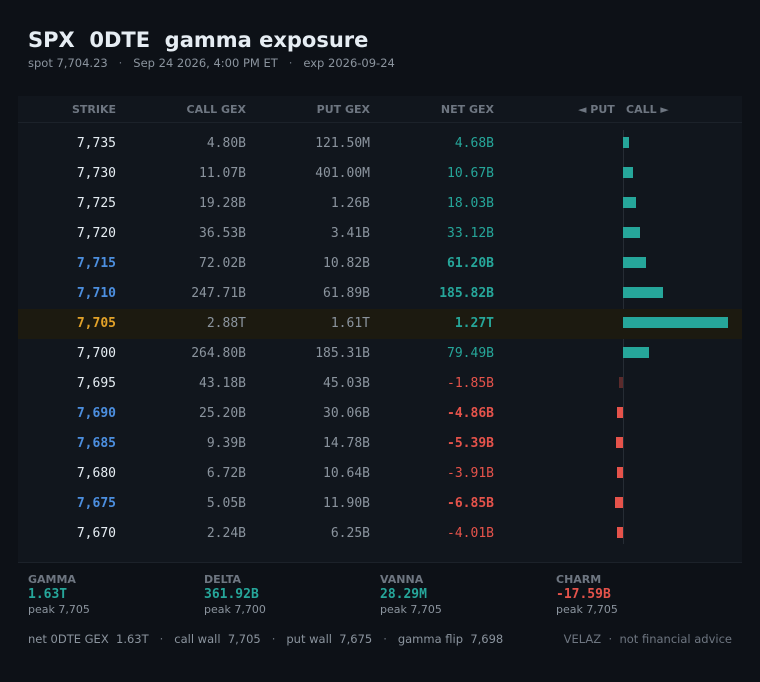  I want to click on net-gex-cell: -4.86B, so click(470, 413).